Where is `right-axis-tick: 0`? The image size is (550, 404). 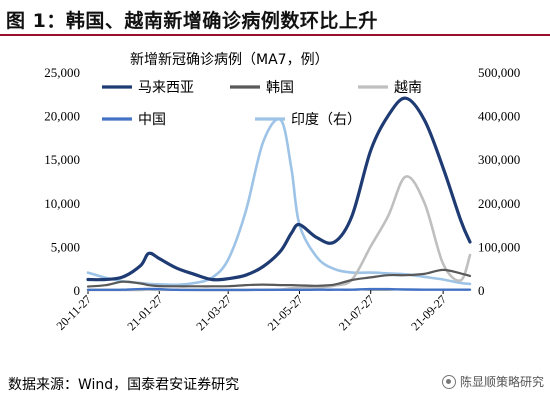 right-axis-tick: 0 is located at coordinates (481, 290).